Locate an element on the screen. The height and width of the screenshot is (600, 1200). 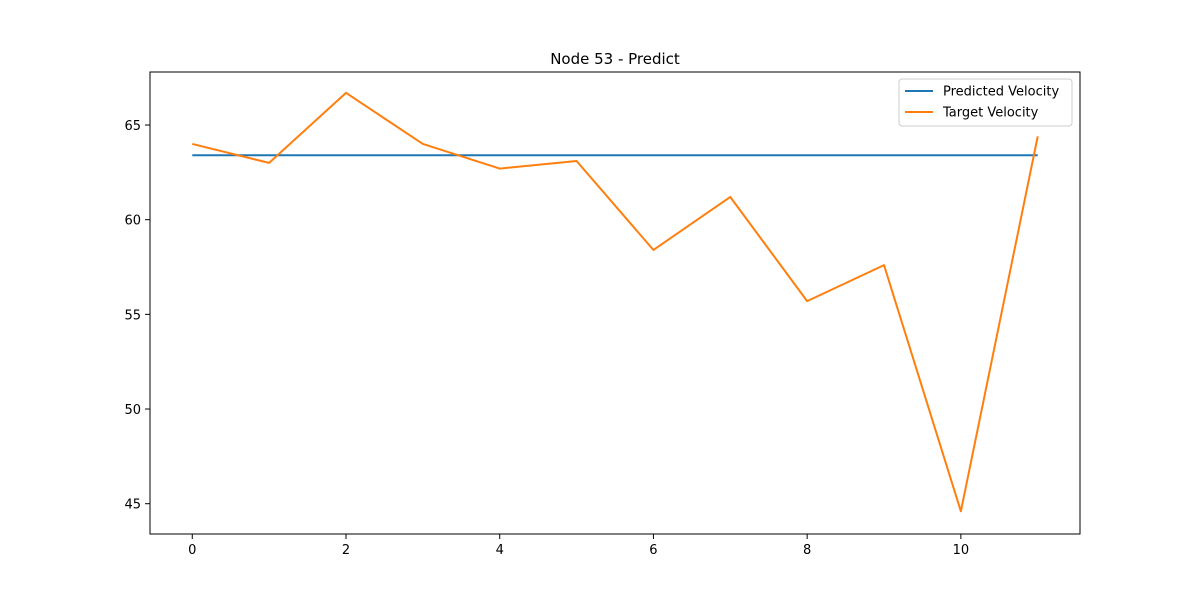
y-tick-label: 55 is located at coordinates (132, 315).